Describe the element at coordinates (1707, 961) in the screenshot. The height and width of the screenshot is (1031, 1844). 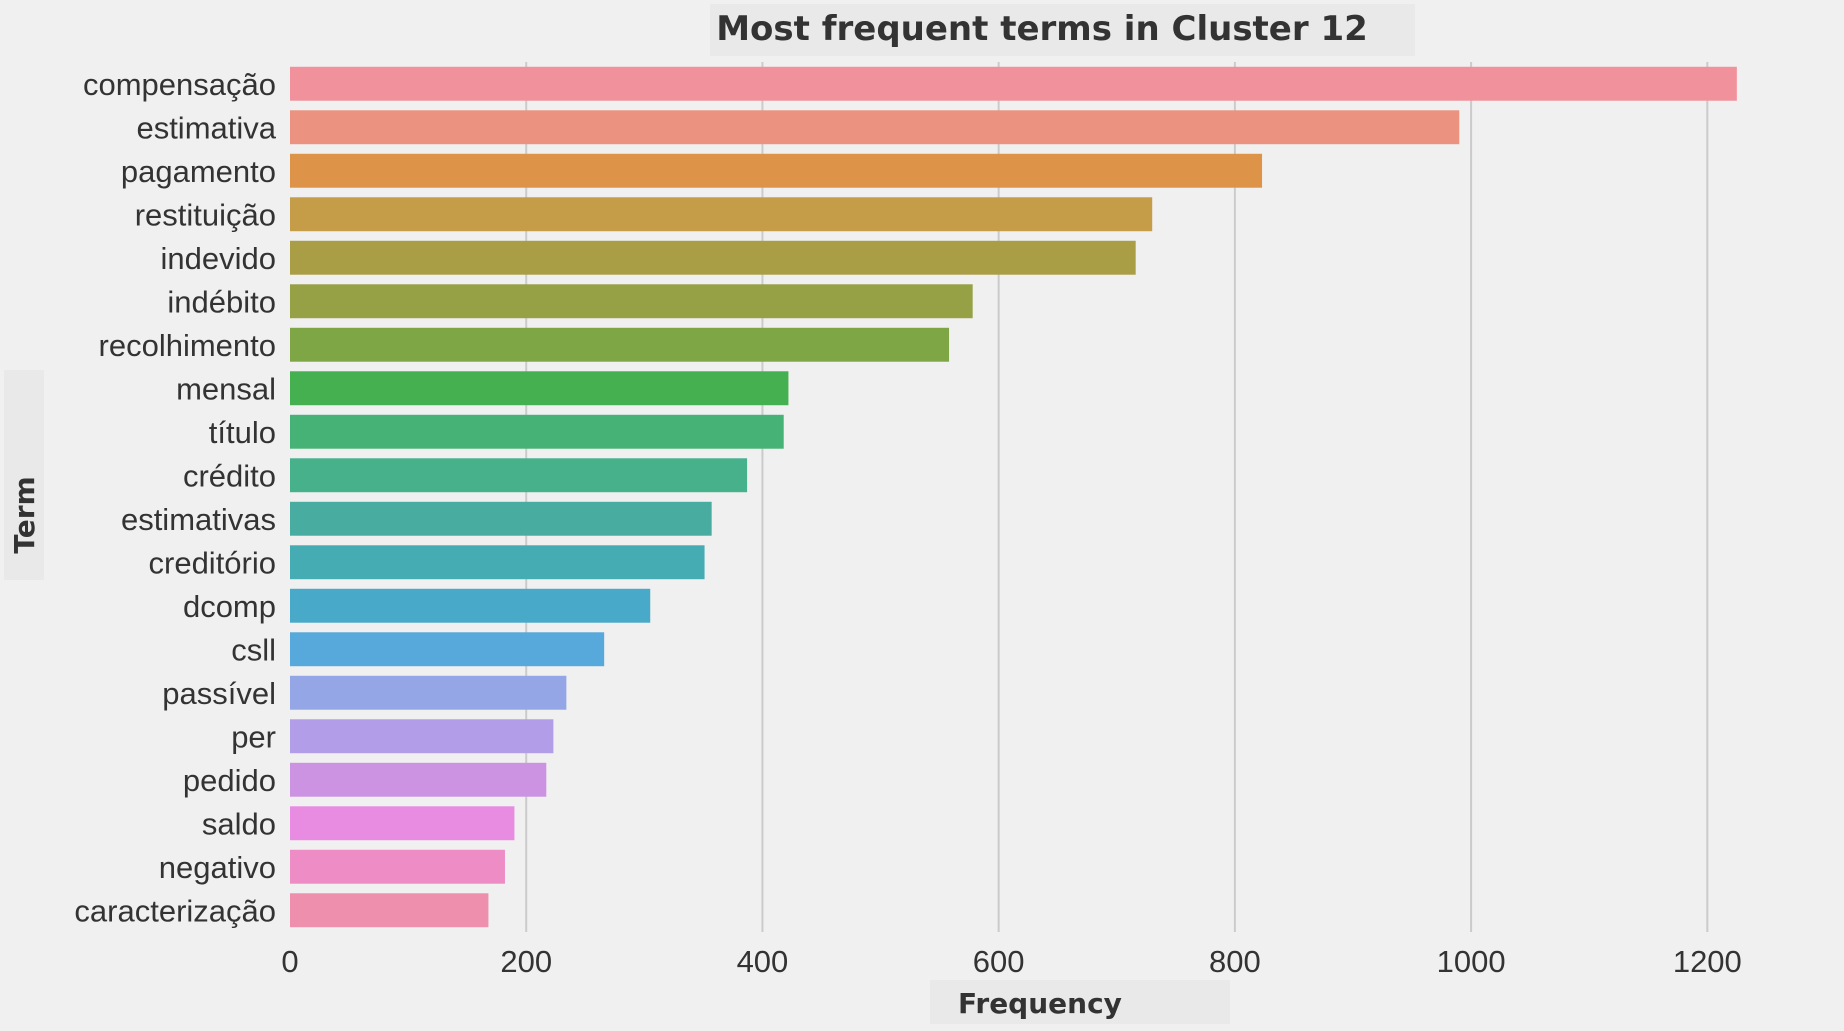
I see `x-tick-label: 1200` at that location.